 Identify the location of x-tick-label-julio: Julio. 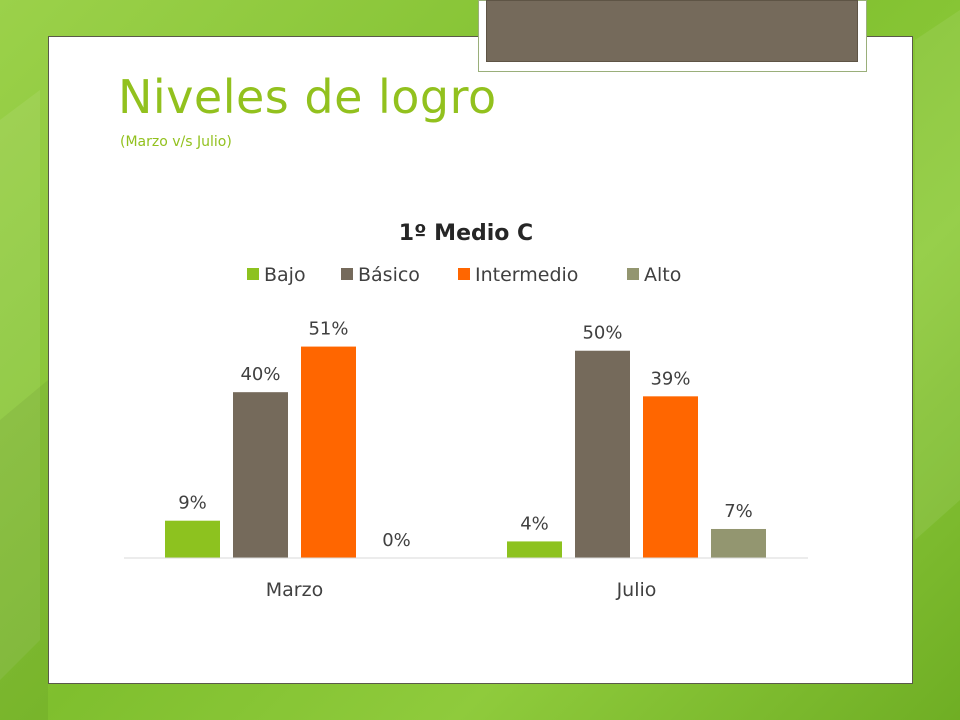
(636, 590).